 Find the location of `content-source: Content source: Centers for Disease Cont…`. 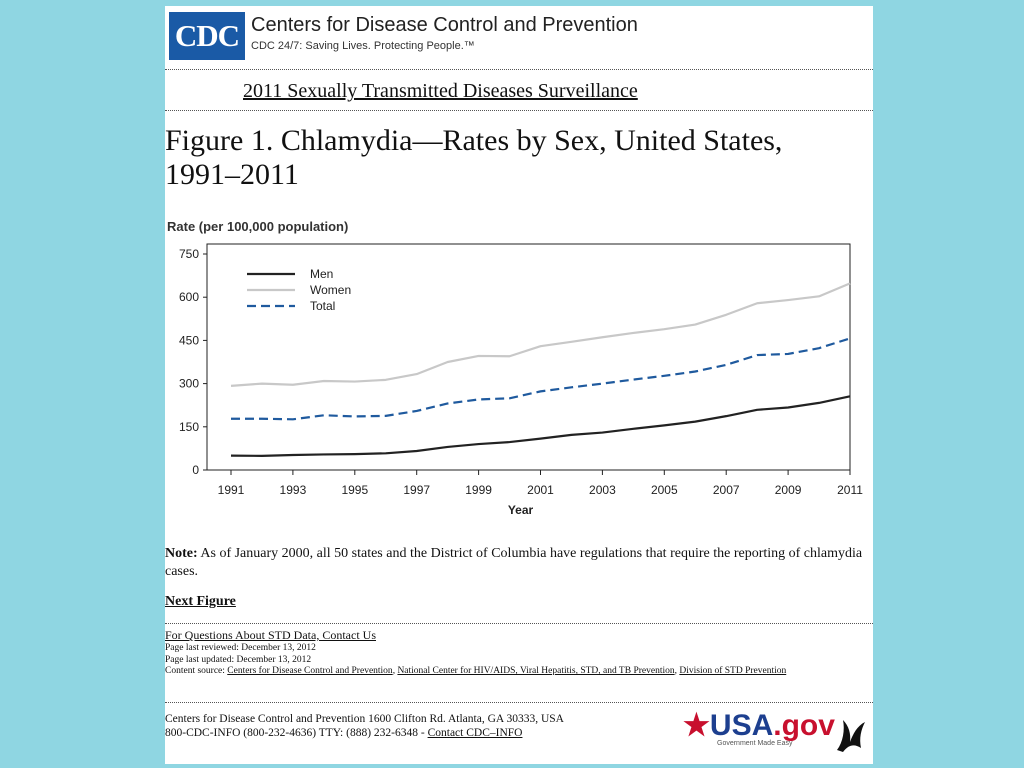

content-source: Content source: Centers for Disease Cont… is located at coordinates (476, 671).